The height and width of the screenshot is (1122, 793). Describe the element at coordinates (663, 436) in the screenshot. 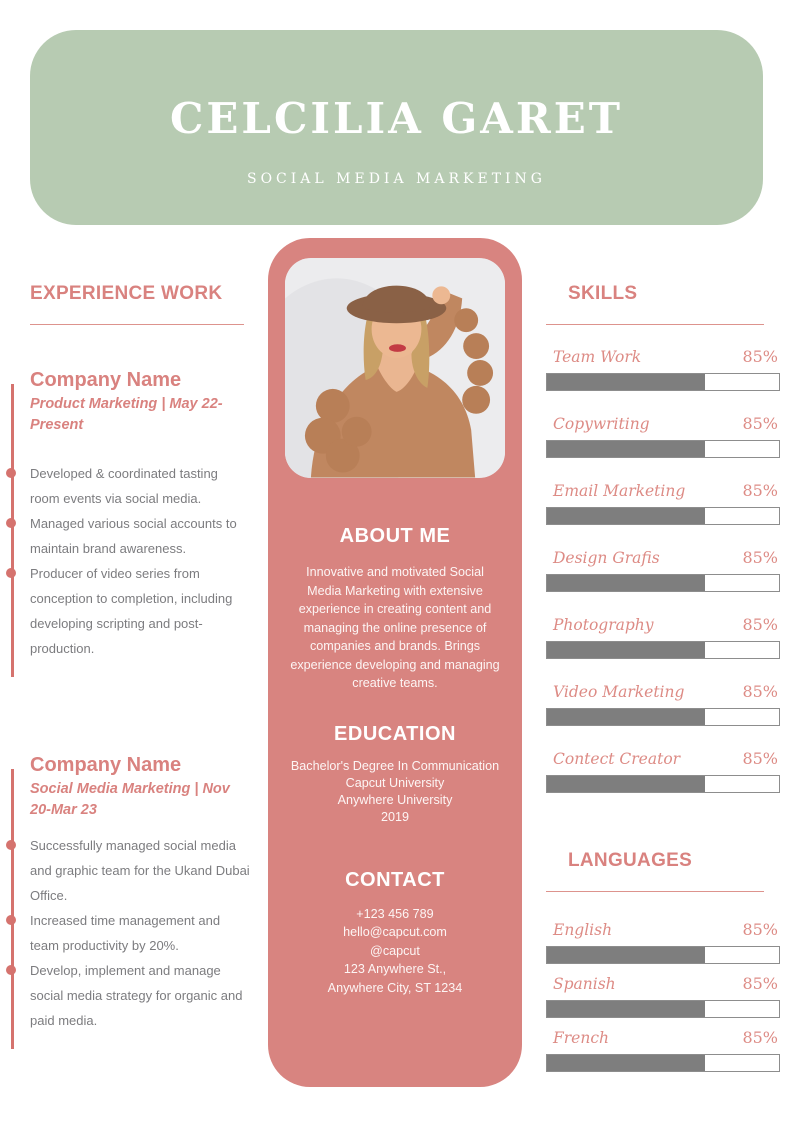

I see `skill-item: Copywriting 85%` at that location.